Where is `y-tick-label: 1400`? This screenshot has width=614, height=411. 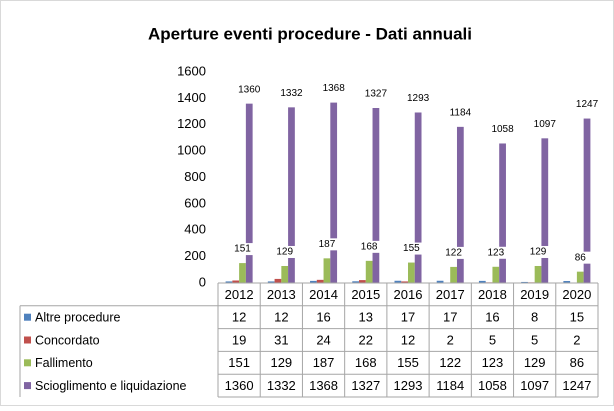
y-tick-label: 1400 is located at coordinates (191, 97).